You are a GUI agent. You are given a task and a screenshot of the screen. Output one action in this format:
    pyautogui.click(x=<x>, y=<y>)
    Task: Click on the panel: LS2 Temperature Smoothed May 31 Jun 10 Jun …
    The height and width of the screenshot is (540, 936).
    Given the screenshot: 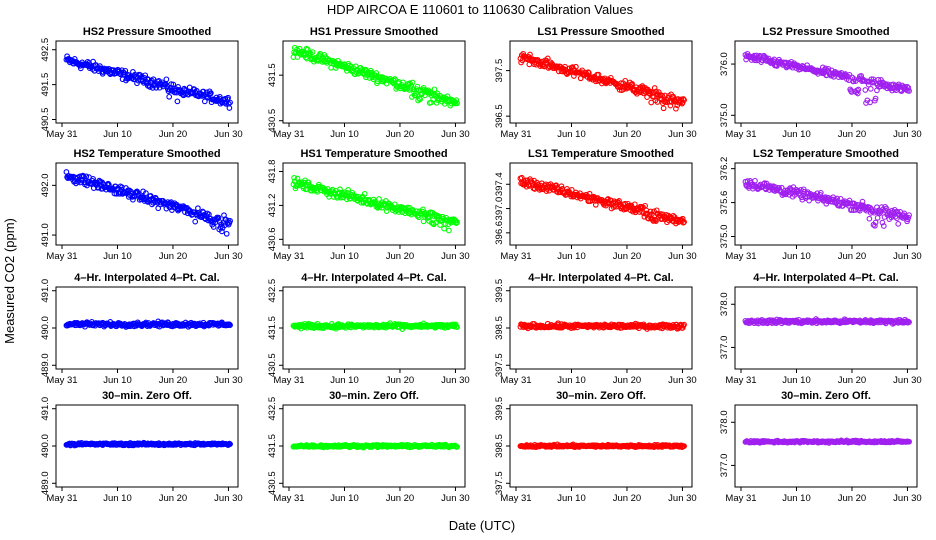 What is the action you would take?
    pyautogui.click(x=820, y=205)
    